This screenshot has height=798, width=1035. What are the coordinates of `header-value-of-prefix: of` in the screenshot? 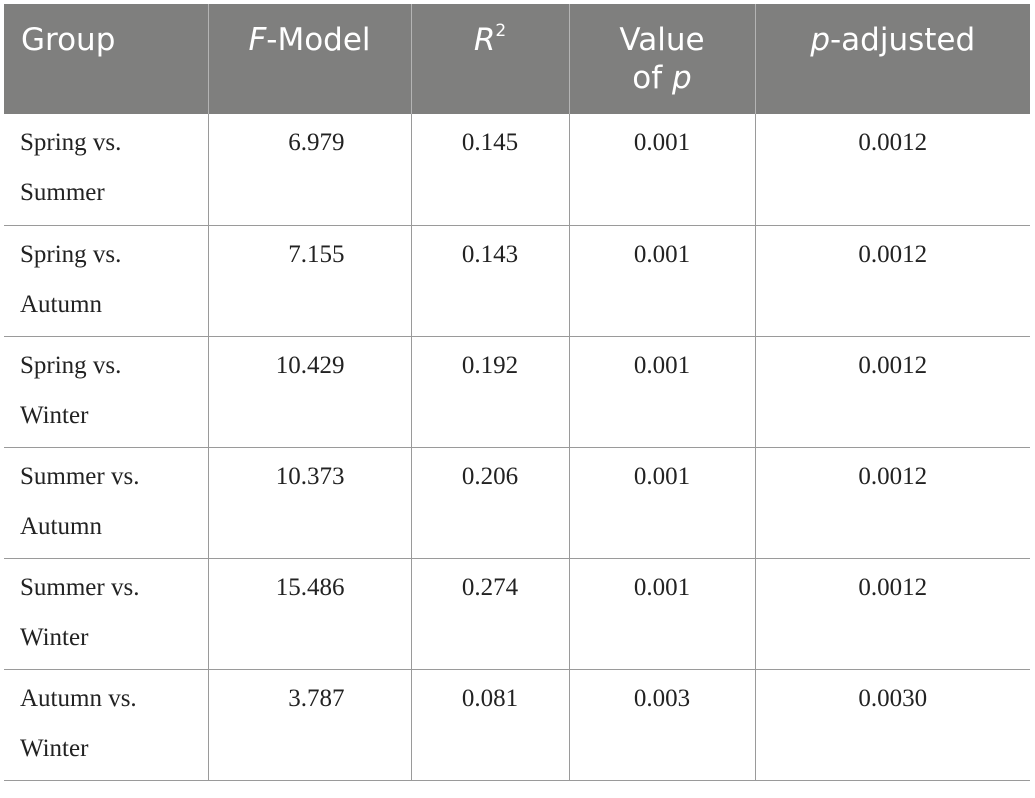 It's located at (652, 78).